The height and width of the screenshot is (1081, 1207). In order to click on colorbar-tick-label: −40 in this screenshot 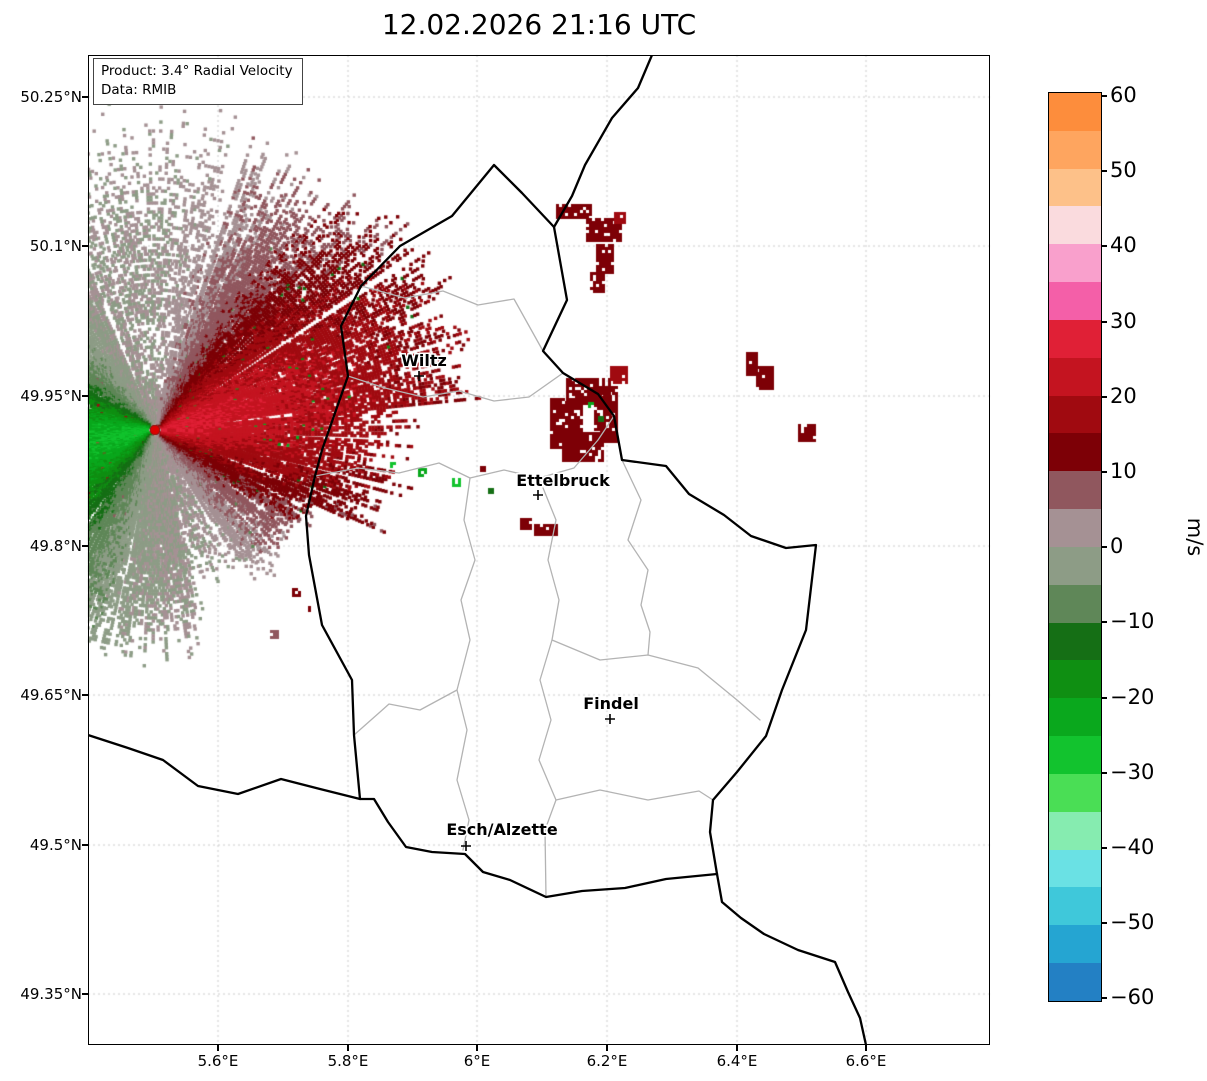, I will do `click(1132, 847)`.